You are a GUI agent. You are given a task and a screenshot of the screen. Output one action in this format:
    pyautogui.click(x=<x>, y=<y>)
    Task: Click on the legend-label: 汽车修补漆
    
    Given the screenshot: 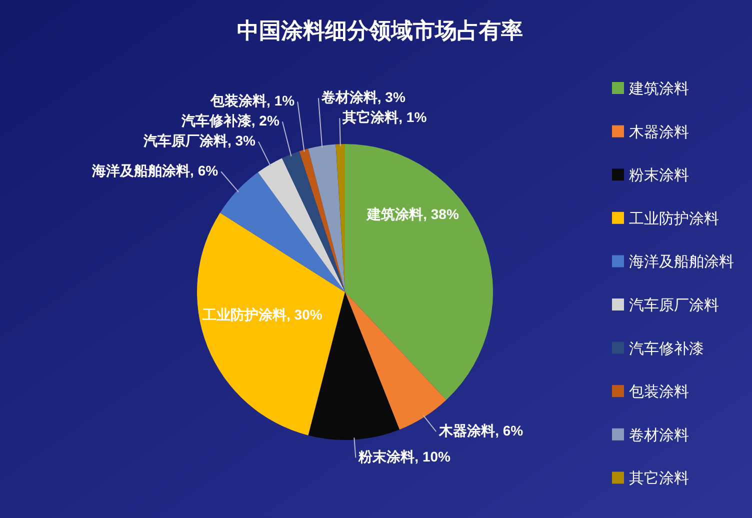 What is the action you would take?
    pyautogui.click(x=666, y=349)
    